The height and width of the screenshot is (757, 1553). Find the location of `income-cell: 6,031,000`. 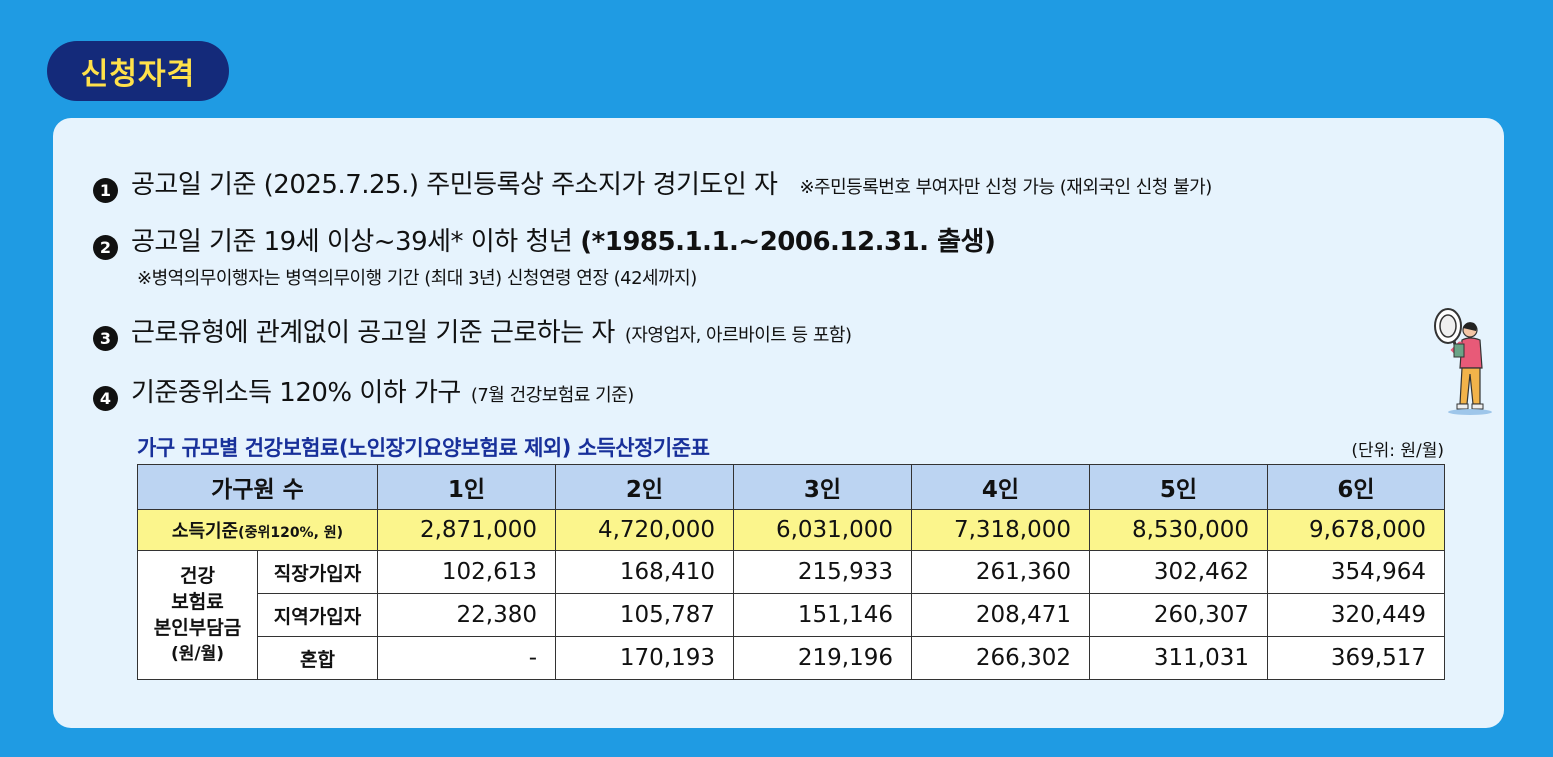

income-cell: 6,031,000 is located at coordinates (822, 530).